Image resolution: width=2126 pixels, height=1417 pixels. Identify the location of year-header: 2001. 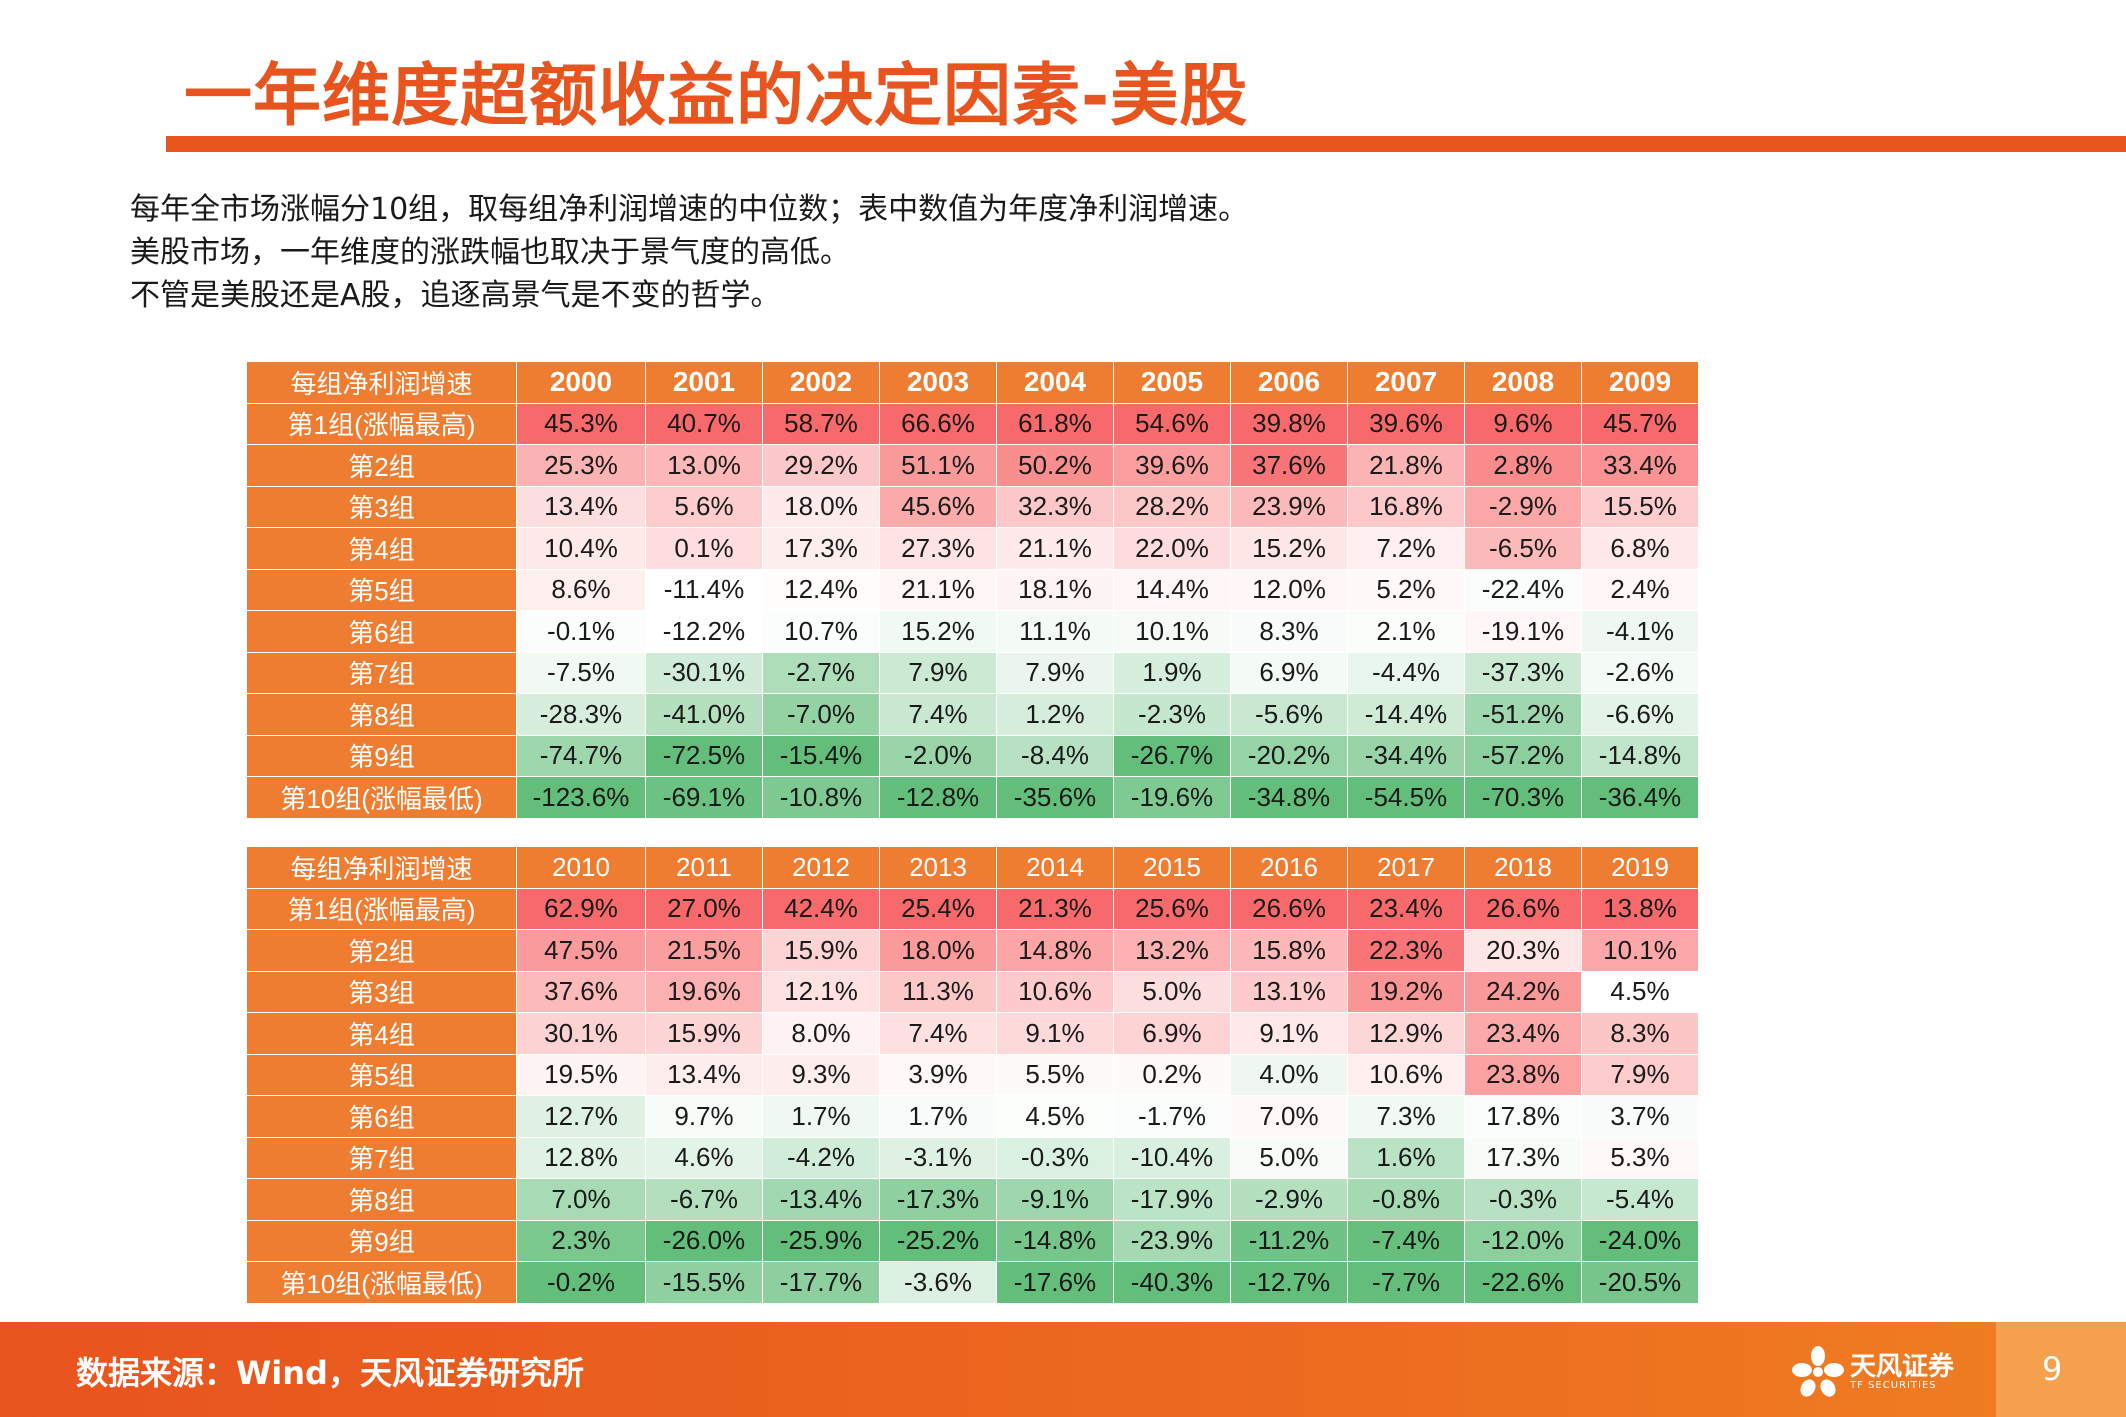
(704, 382).